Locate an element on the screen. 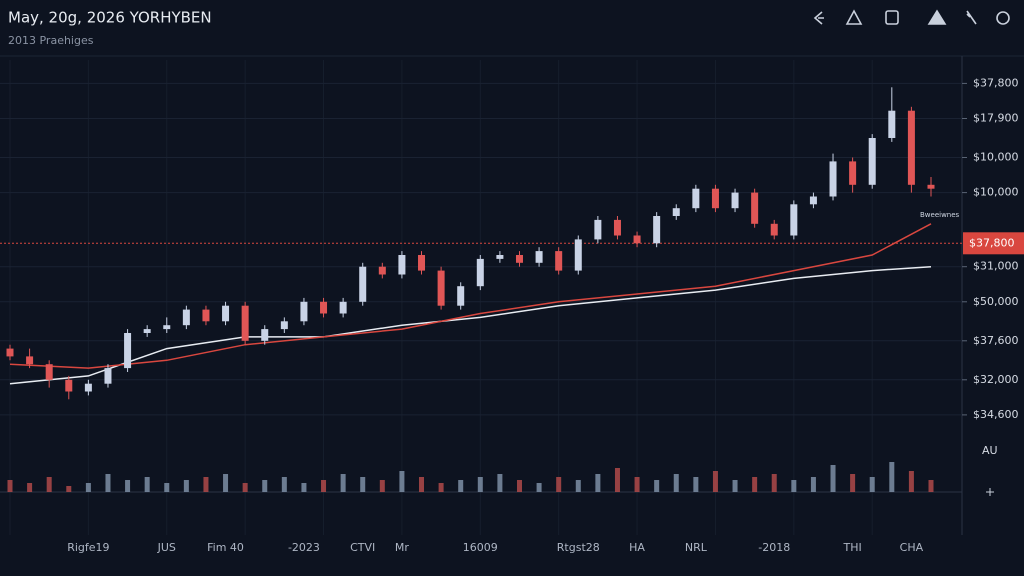 The image size is (1024, 576). tool-back is located at coordinates (818, 18).